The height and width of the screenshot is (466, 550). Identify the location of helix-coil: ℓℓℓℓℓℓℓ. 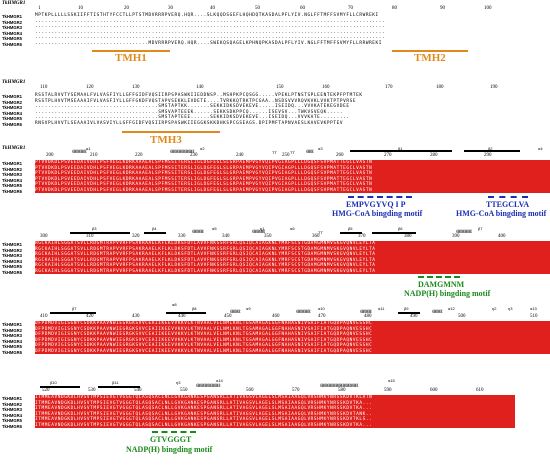
(235, 312).